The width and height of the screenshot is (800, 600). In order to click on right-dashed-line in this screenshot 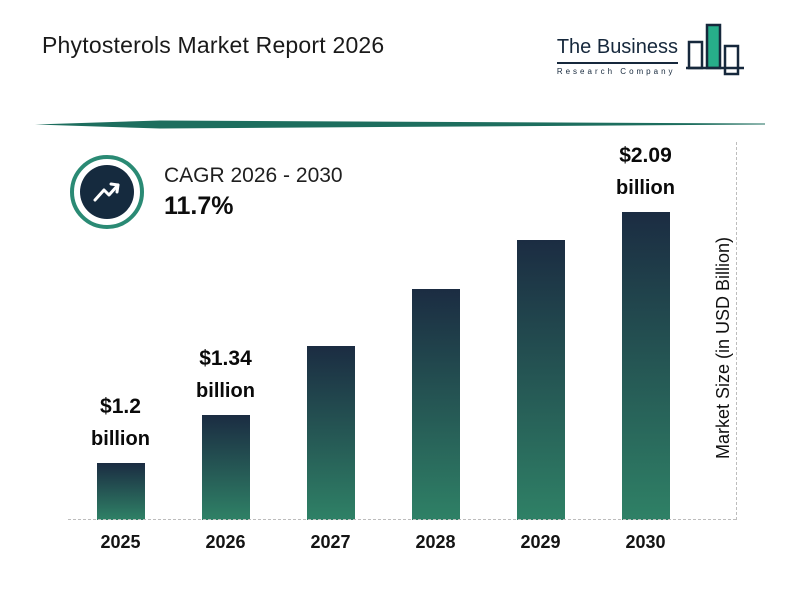, I will do `click(736, 331)`.